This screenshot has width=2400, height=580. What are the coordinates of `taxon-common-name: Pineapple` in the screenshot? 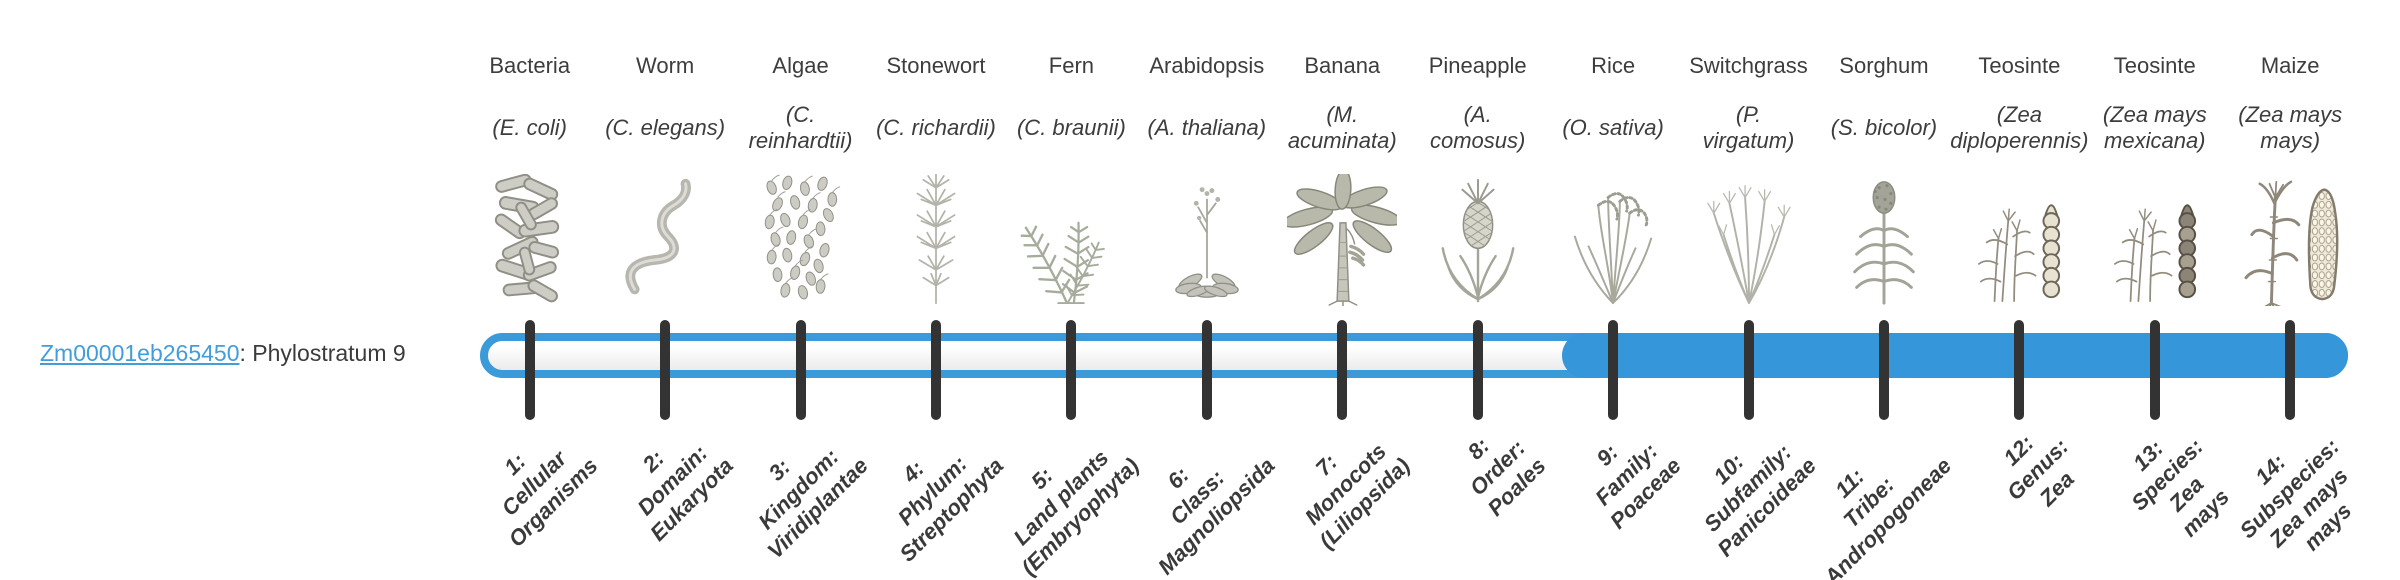 It's located at (1477, 65).